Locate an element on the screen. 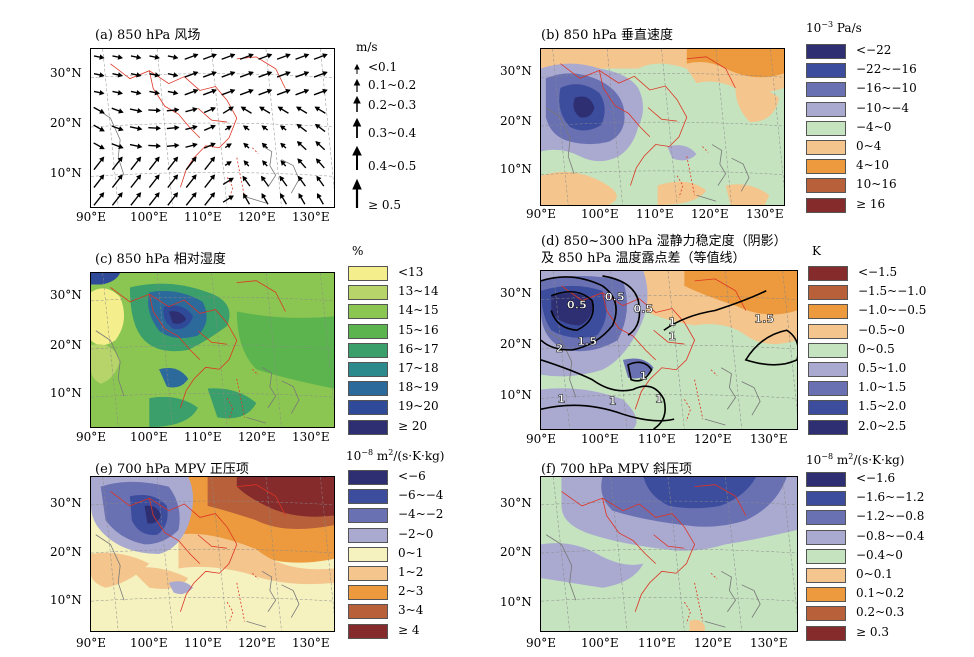 The image size is (974, 657). c-xtick: 110°E is located at coordinates (203, 437).